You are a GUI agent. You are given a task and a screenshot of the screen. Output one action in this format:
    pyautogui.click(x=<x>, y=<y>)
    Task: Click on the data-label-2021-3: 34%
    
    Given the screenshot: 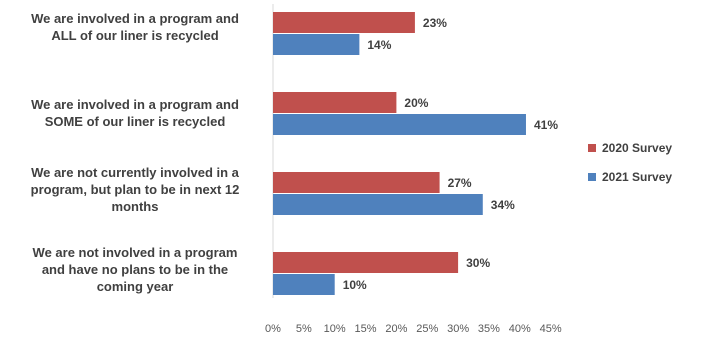 What is the action you would take?
    pyautogui.click(x=503, y=205)
    